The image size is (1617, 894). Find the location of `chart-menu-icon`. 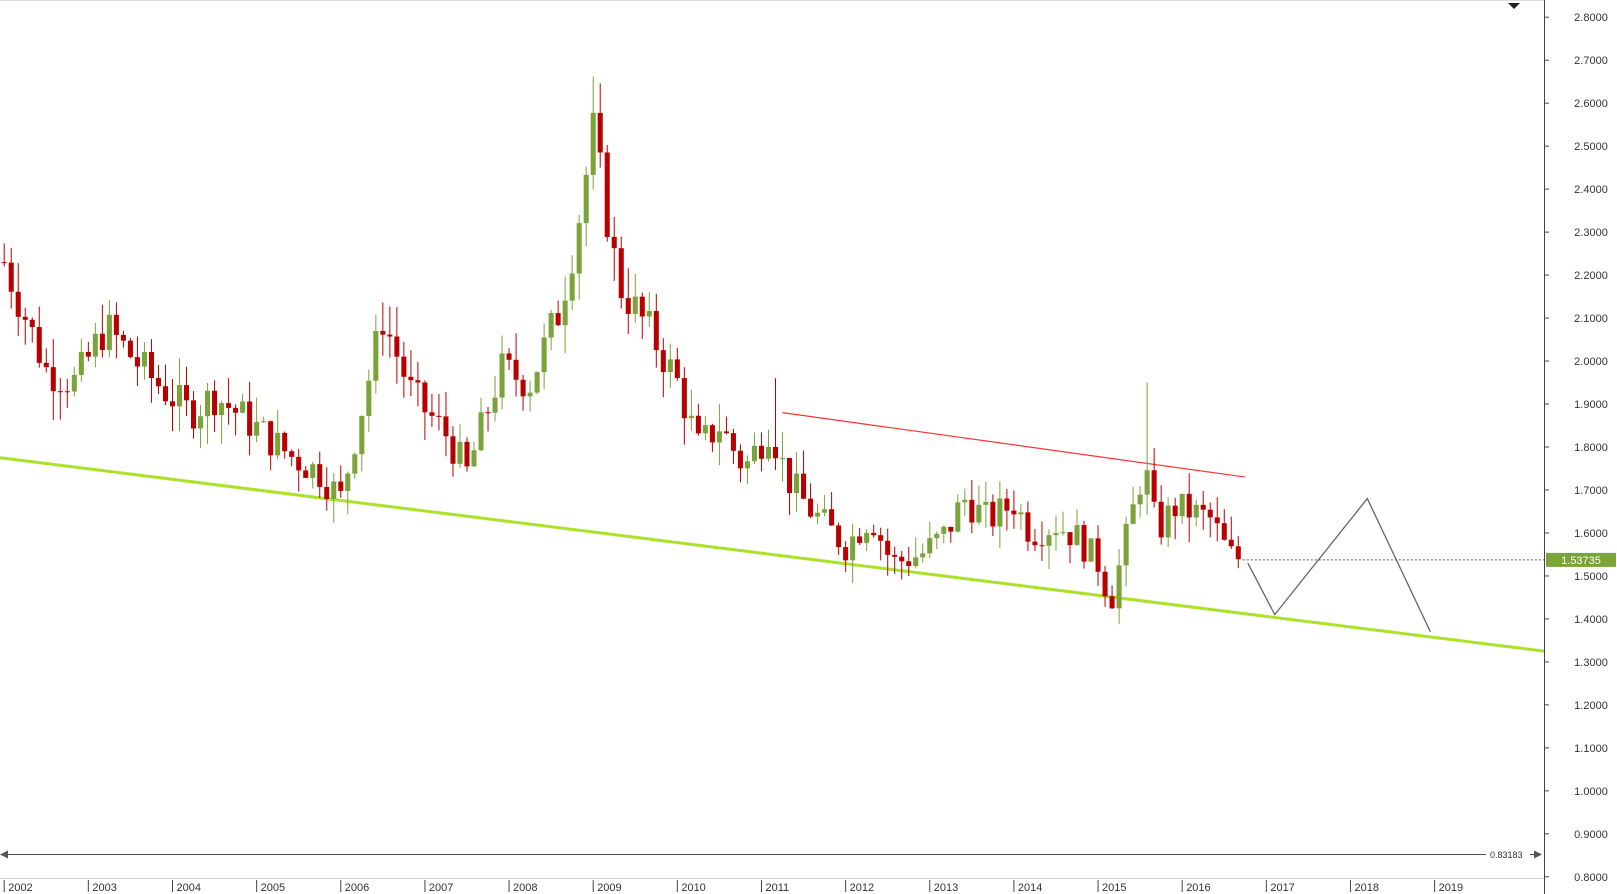

chart-menu-icon is located at coordinates (1514, 6).